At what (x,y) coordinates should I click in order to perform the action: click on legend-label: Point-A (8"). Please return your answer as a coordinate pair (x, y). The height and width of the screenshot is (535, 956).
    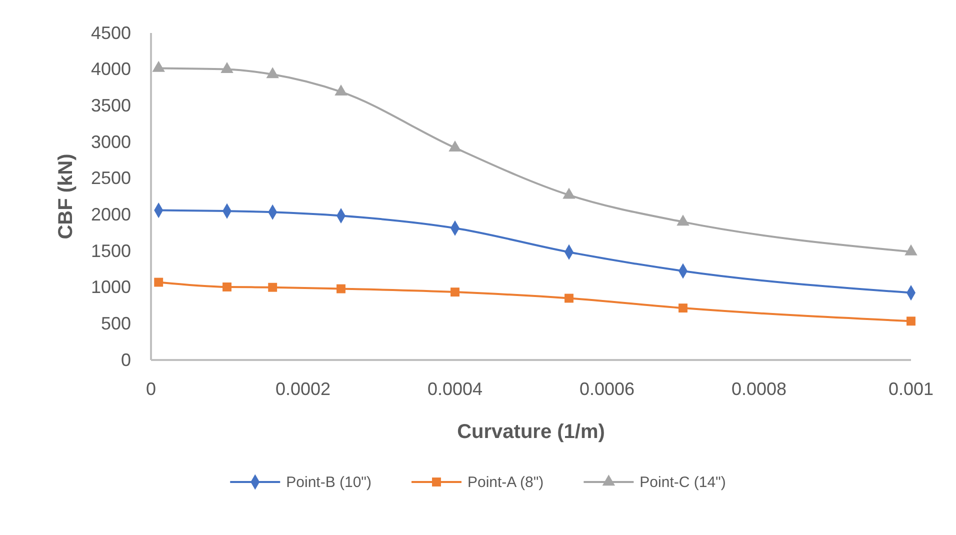
    Looking at the image, I should click on (505, 482).